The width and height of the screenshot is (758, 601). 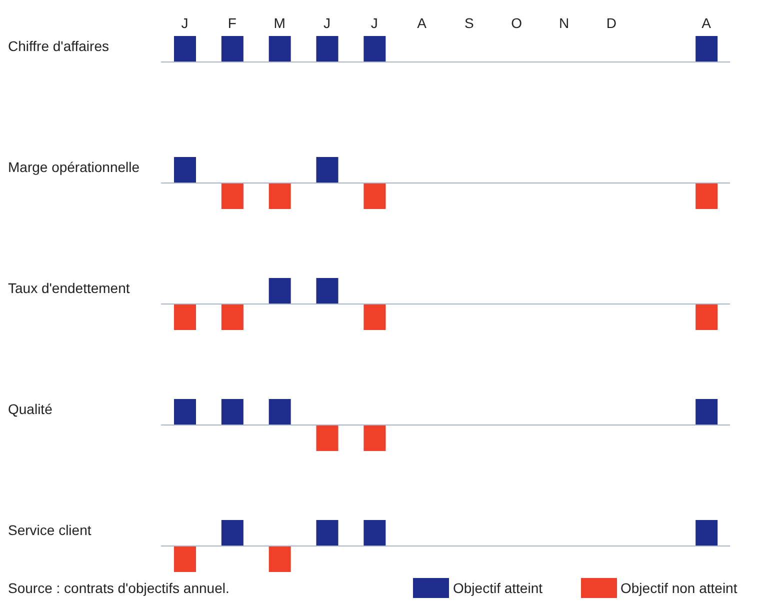 What do you see at coordinates (69, 288) in the screenshot?
I see `y-axis-title: Taux d'endettement` at bounding box center [69, 288].